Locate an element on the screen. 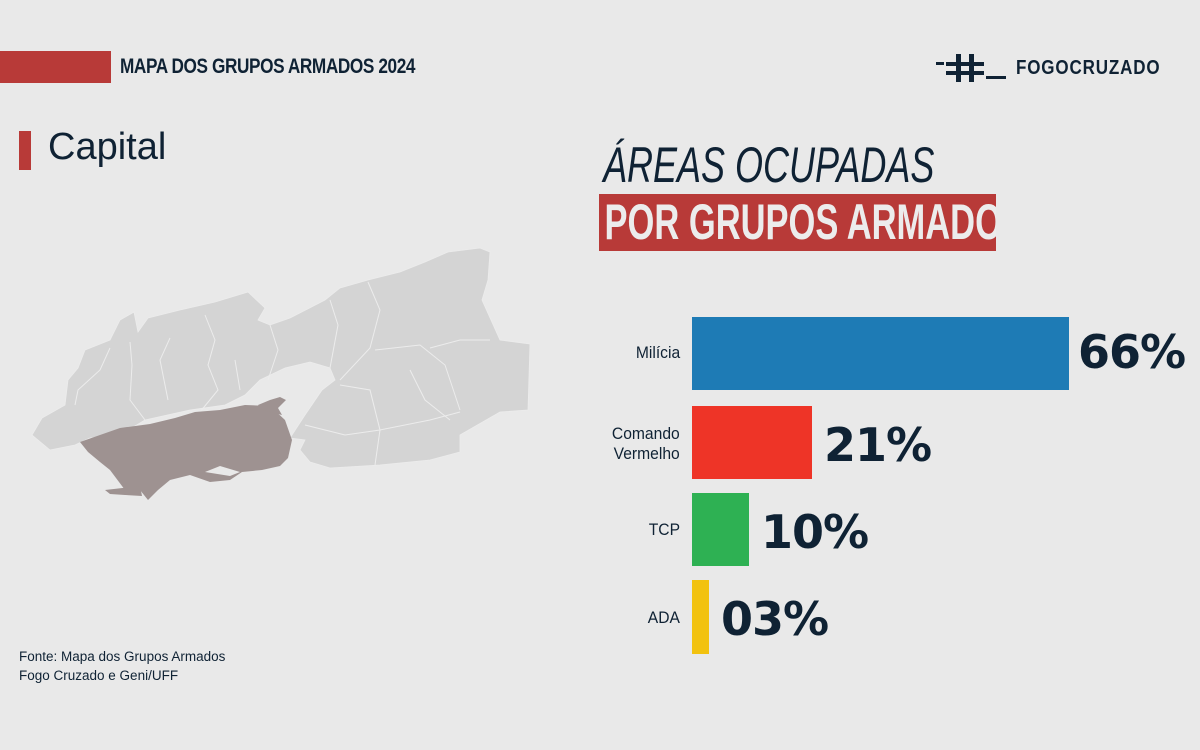  bar-label: ADA is located at coordinates (664, 618).